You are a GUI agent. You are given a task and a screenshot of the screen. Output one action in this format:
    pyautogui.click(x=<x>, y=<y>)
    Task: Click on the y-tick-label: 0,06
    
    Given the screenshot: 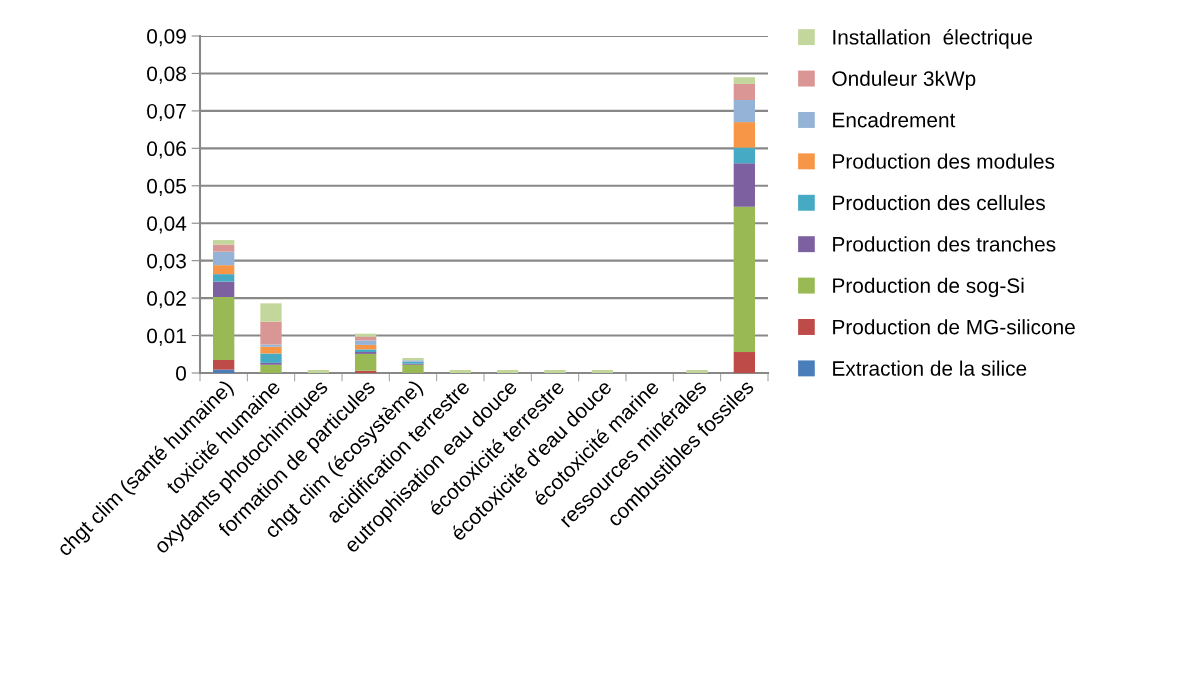 What is the action you would take?
    pyautogui.click(x=166, y=150)
    